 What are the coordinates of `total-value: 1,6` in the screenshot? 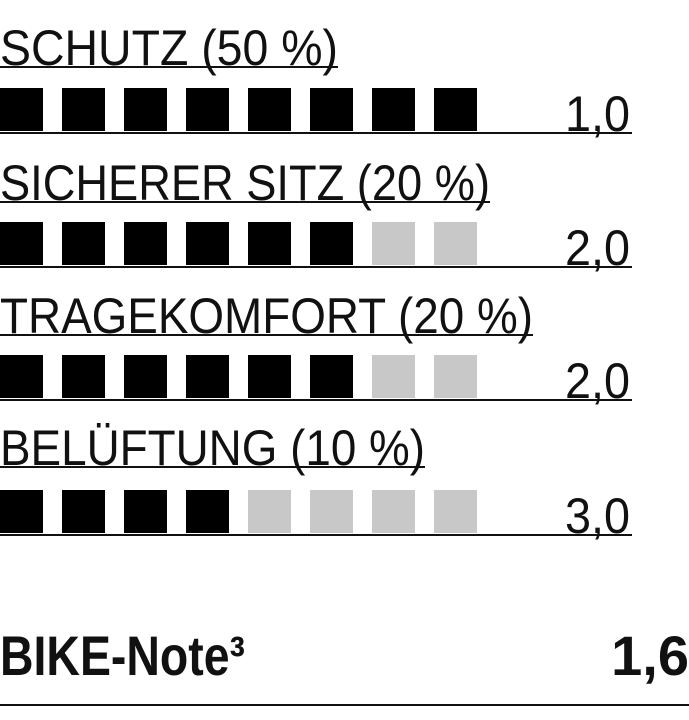 It's located at (650, 655).